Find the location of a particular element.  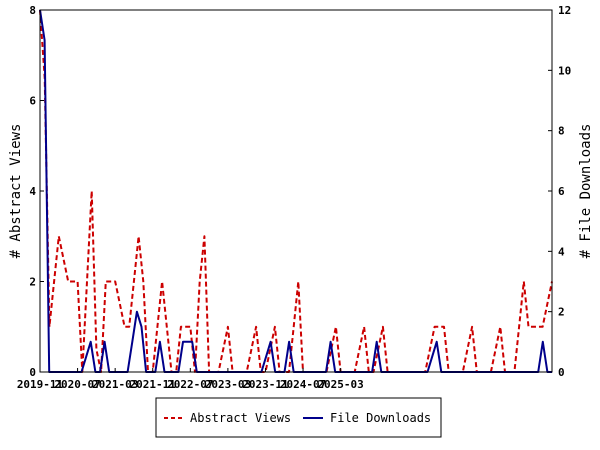

x-tick-label: 2024-07 is located at coordinates (303, 384).